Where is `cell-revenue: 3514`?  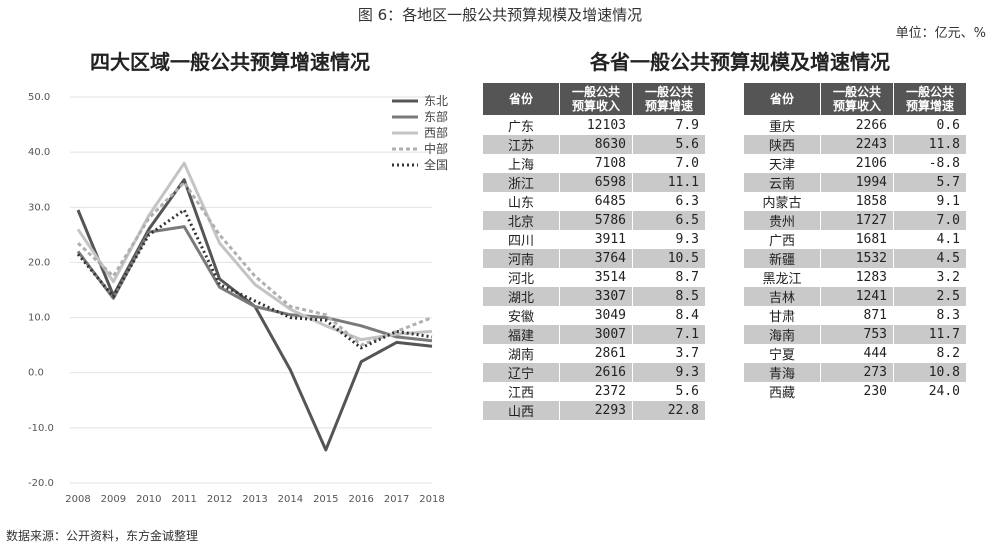
cell-revenue: 3514 is located at coordinates (596, 277).